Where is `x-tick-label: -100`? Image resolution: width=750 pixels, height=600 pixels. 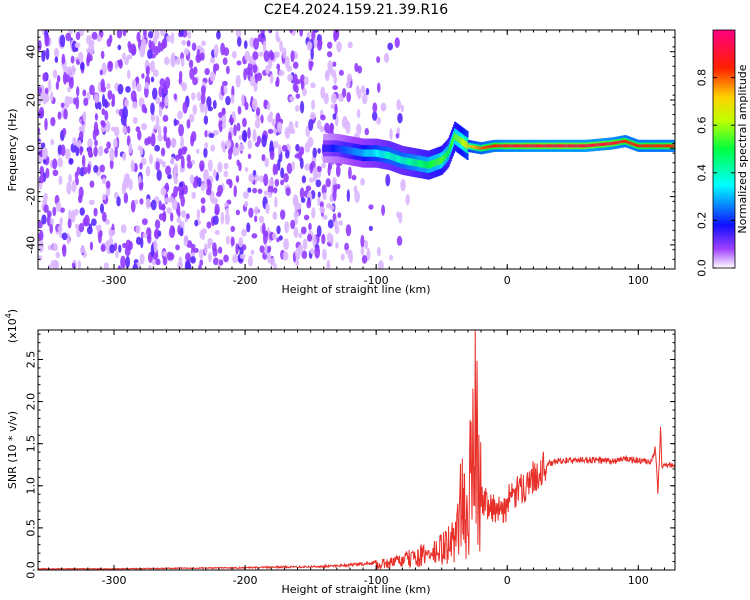
x-tick-label: -100 is located at coordinates (376, 580).